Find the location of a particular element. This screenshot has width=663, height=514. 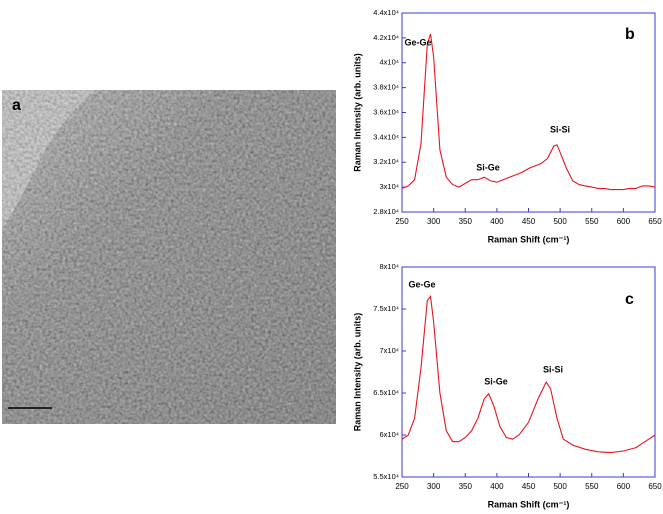

y-tick-label: 6.5x10⁴ is located at coordinates (386, 392).